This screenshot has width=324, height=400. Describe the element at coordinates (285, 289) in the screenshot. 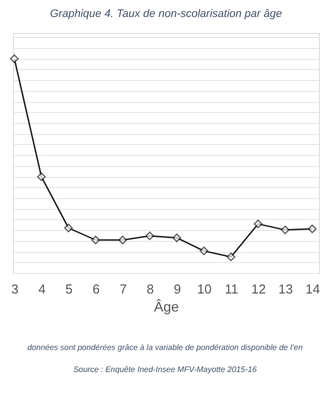

I see `x-tick-label: 13` at that location.